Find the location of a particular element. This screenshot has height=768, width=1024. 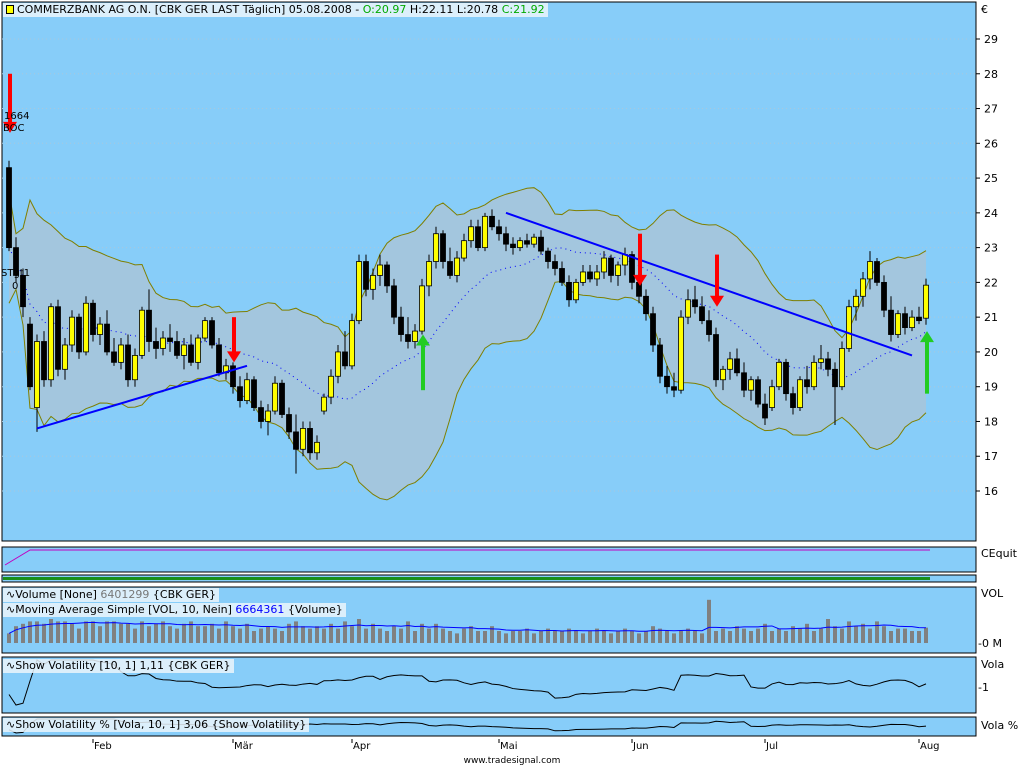

volatility-legend: ∿Show Volatility [10, 1] 1,11 {CBK GER} is located at coordinates (118, 666).